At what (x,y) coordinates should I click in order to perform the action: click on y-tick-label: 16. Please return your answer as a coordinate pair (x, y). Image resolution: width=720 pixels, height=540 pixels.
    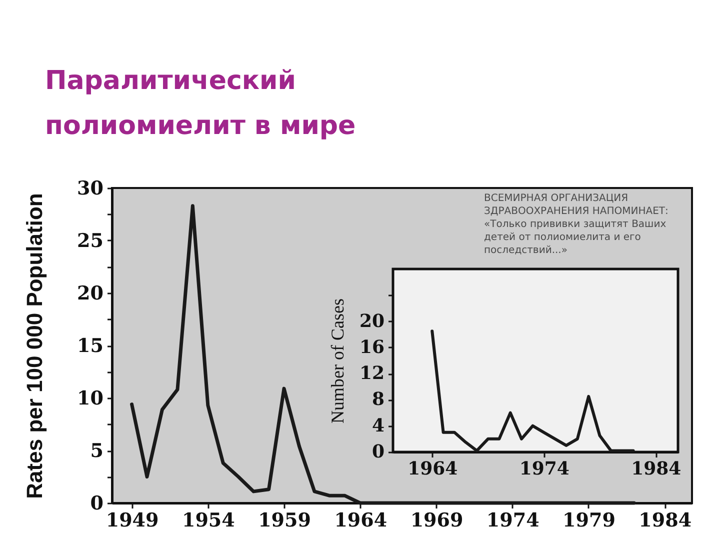
    Looking at the image, I should click on (371, 347).